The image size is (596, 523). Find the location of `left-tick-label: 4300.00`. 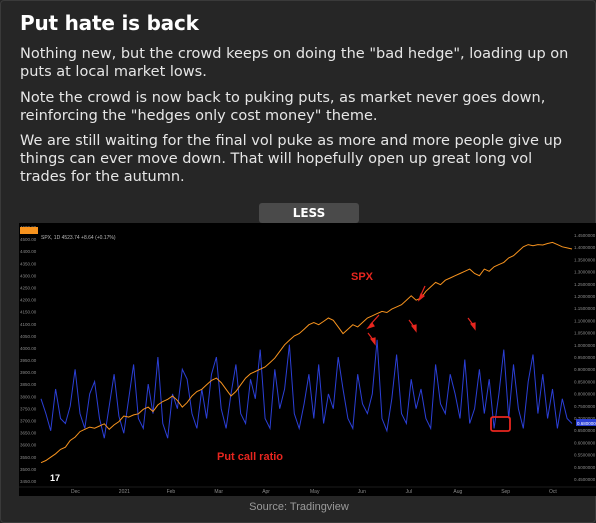

left-tick-label: 4300.00 is located at coordinates (28, 275).